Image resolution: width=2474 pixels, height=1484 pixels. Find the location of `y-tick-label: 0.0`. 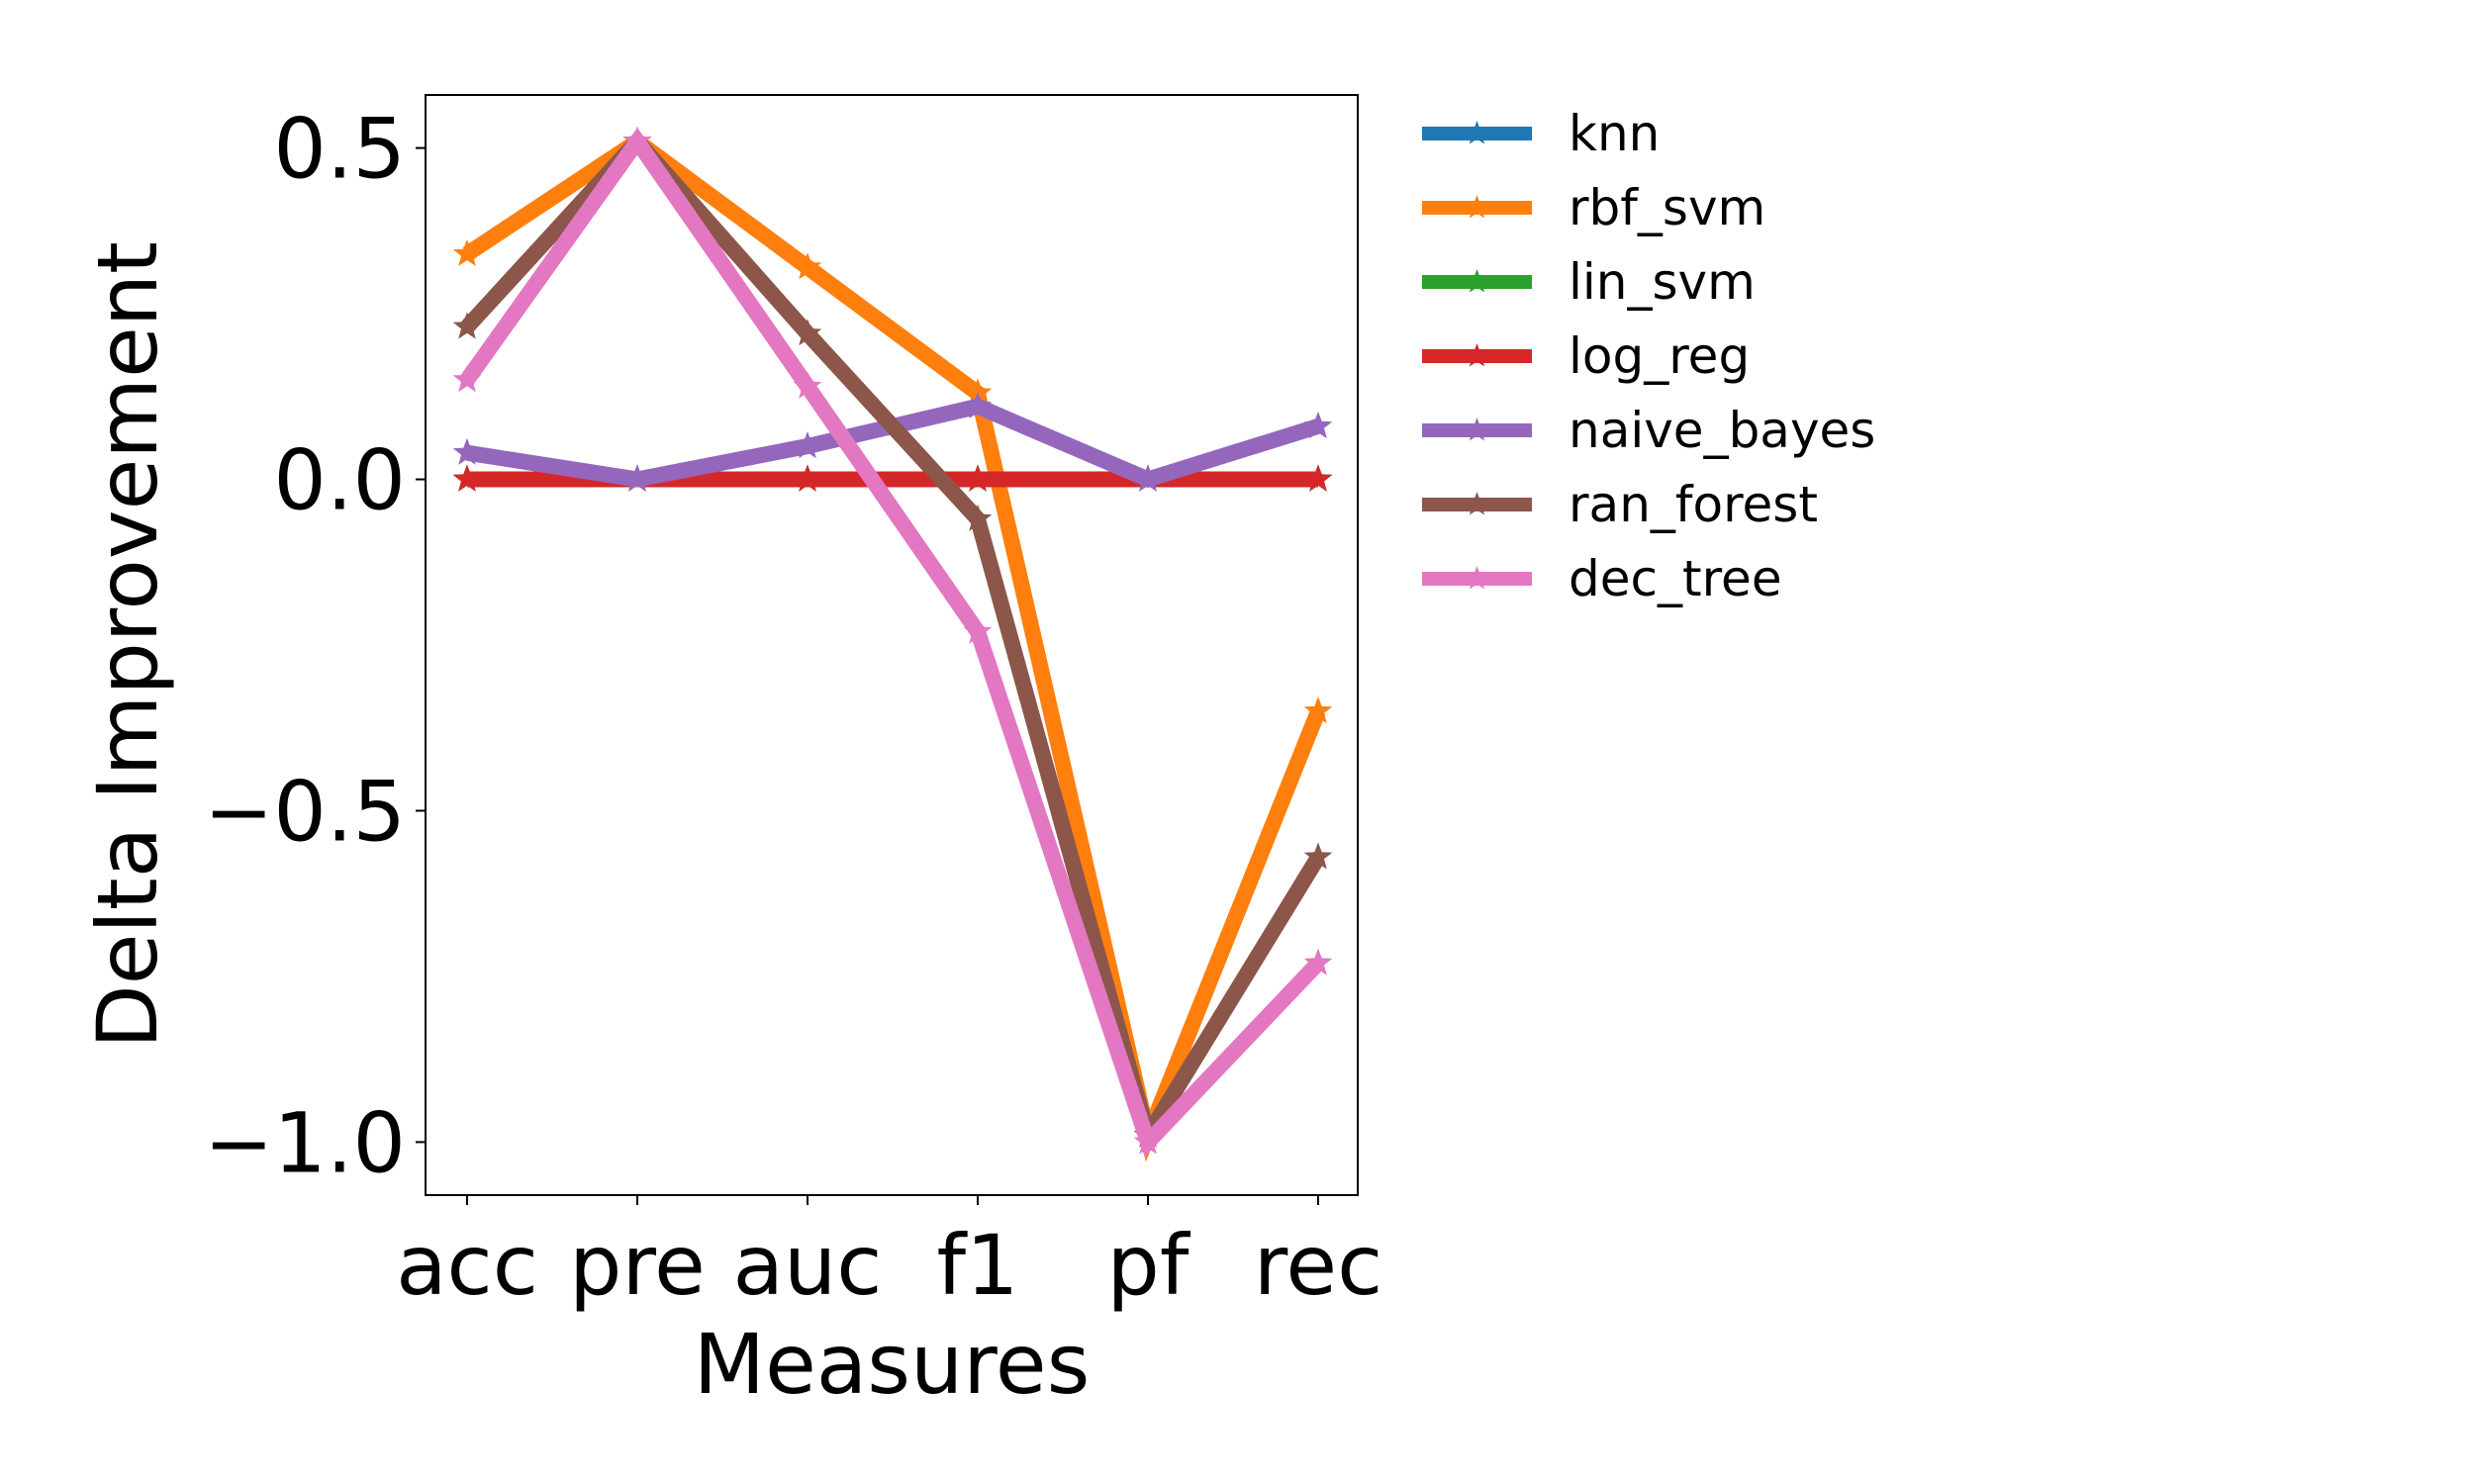

y-tick-label: 0.0 is located at coordinates (339, 480).